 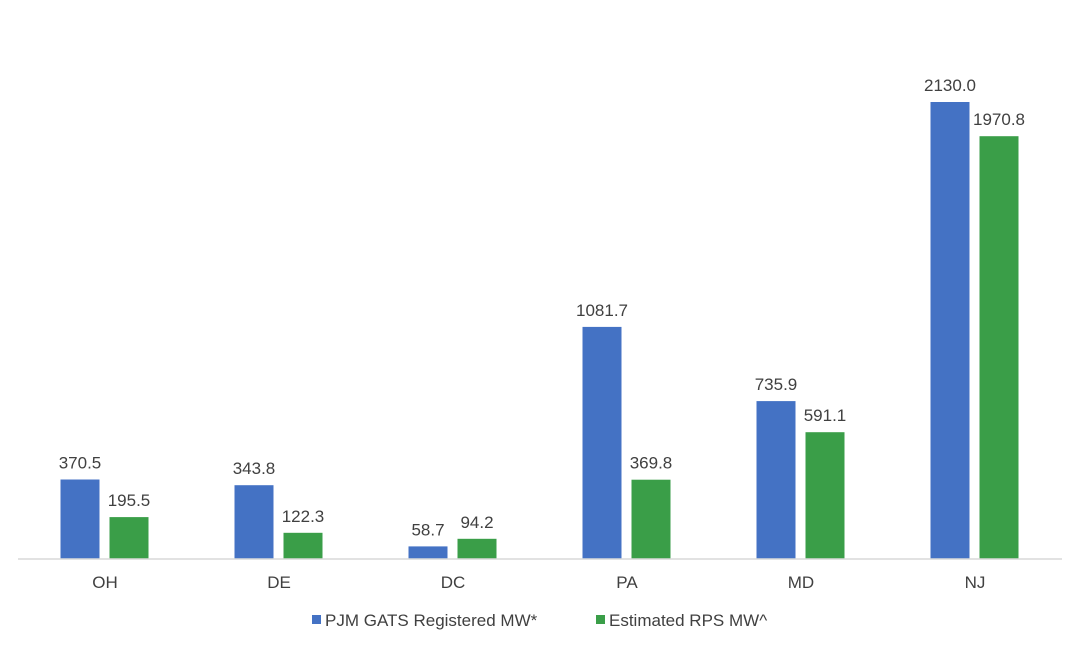 I want to click on data-label-oh-series-1: 370.5, so click(x=80, y=463).